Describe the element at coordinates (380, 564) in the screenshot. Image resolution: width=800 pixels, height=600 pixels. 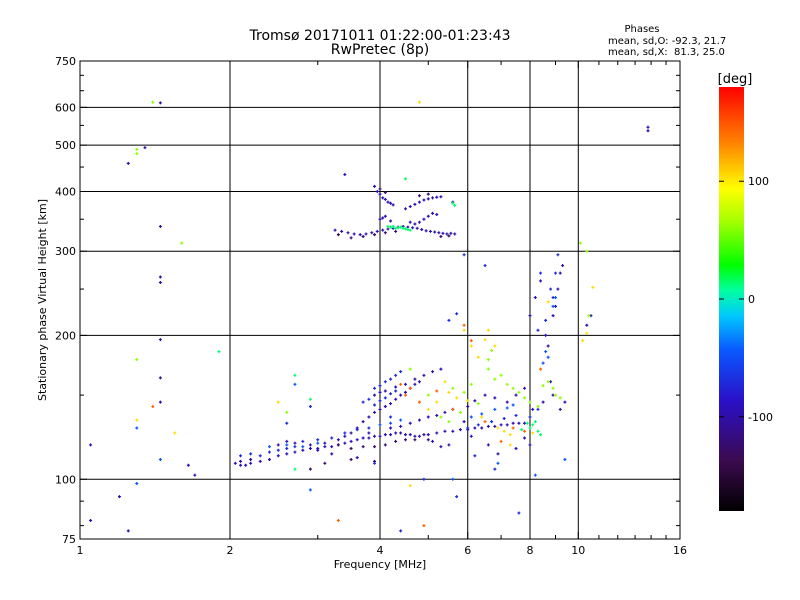
I see `x-axis-label: Frequency [MHz]` at that location.